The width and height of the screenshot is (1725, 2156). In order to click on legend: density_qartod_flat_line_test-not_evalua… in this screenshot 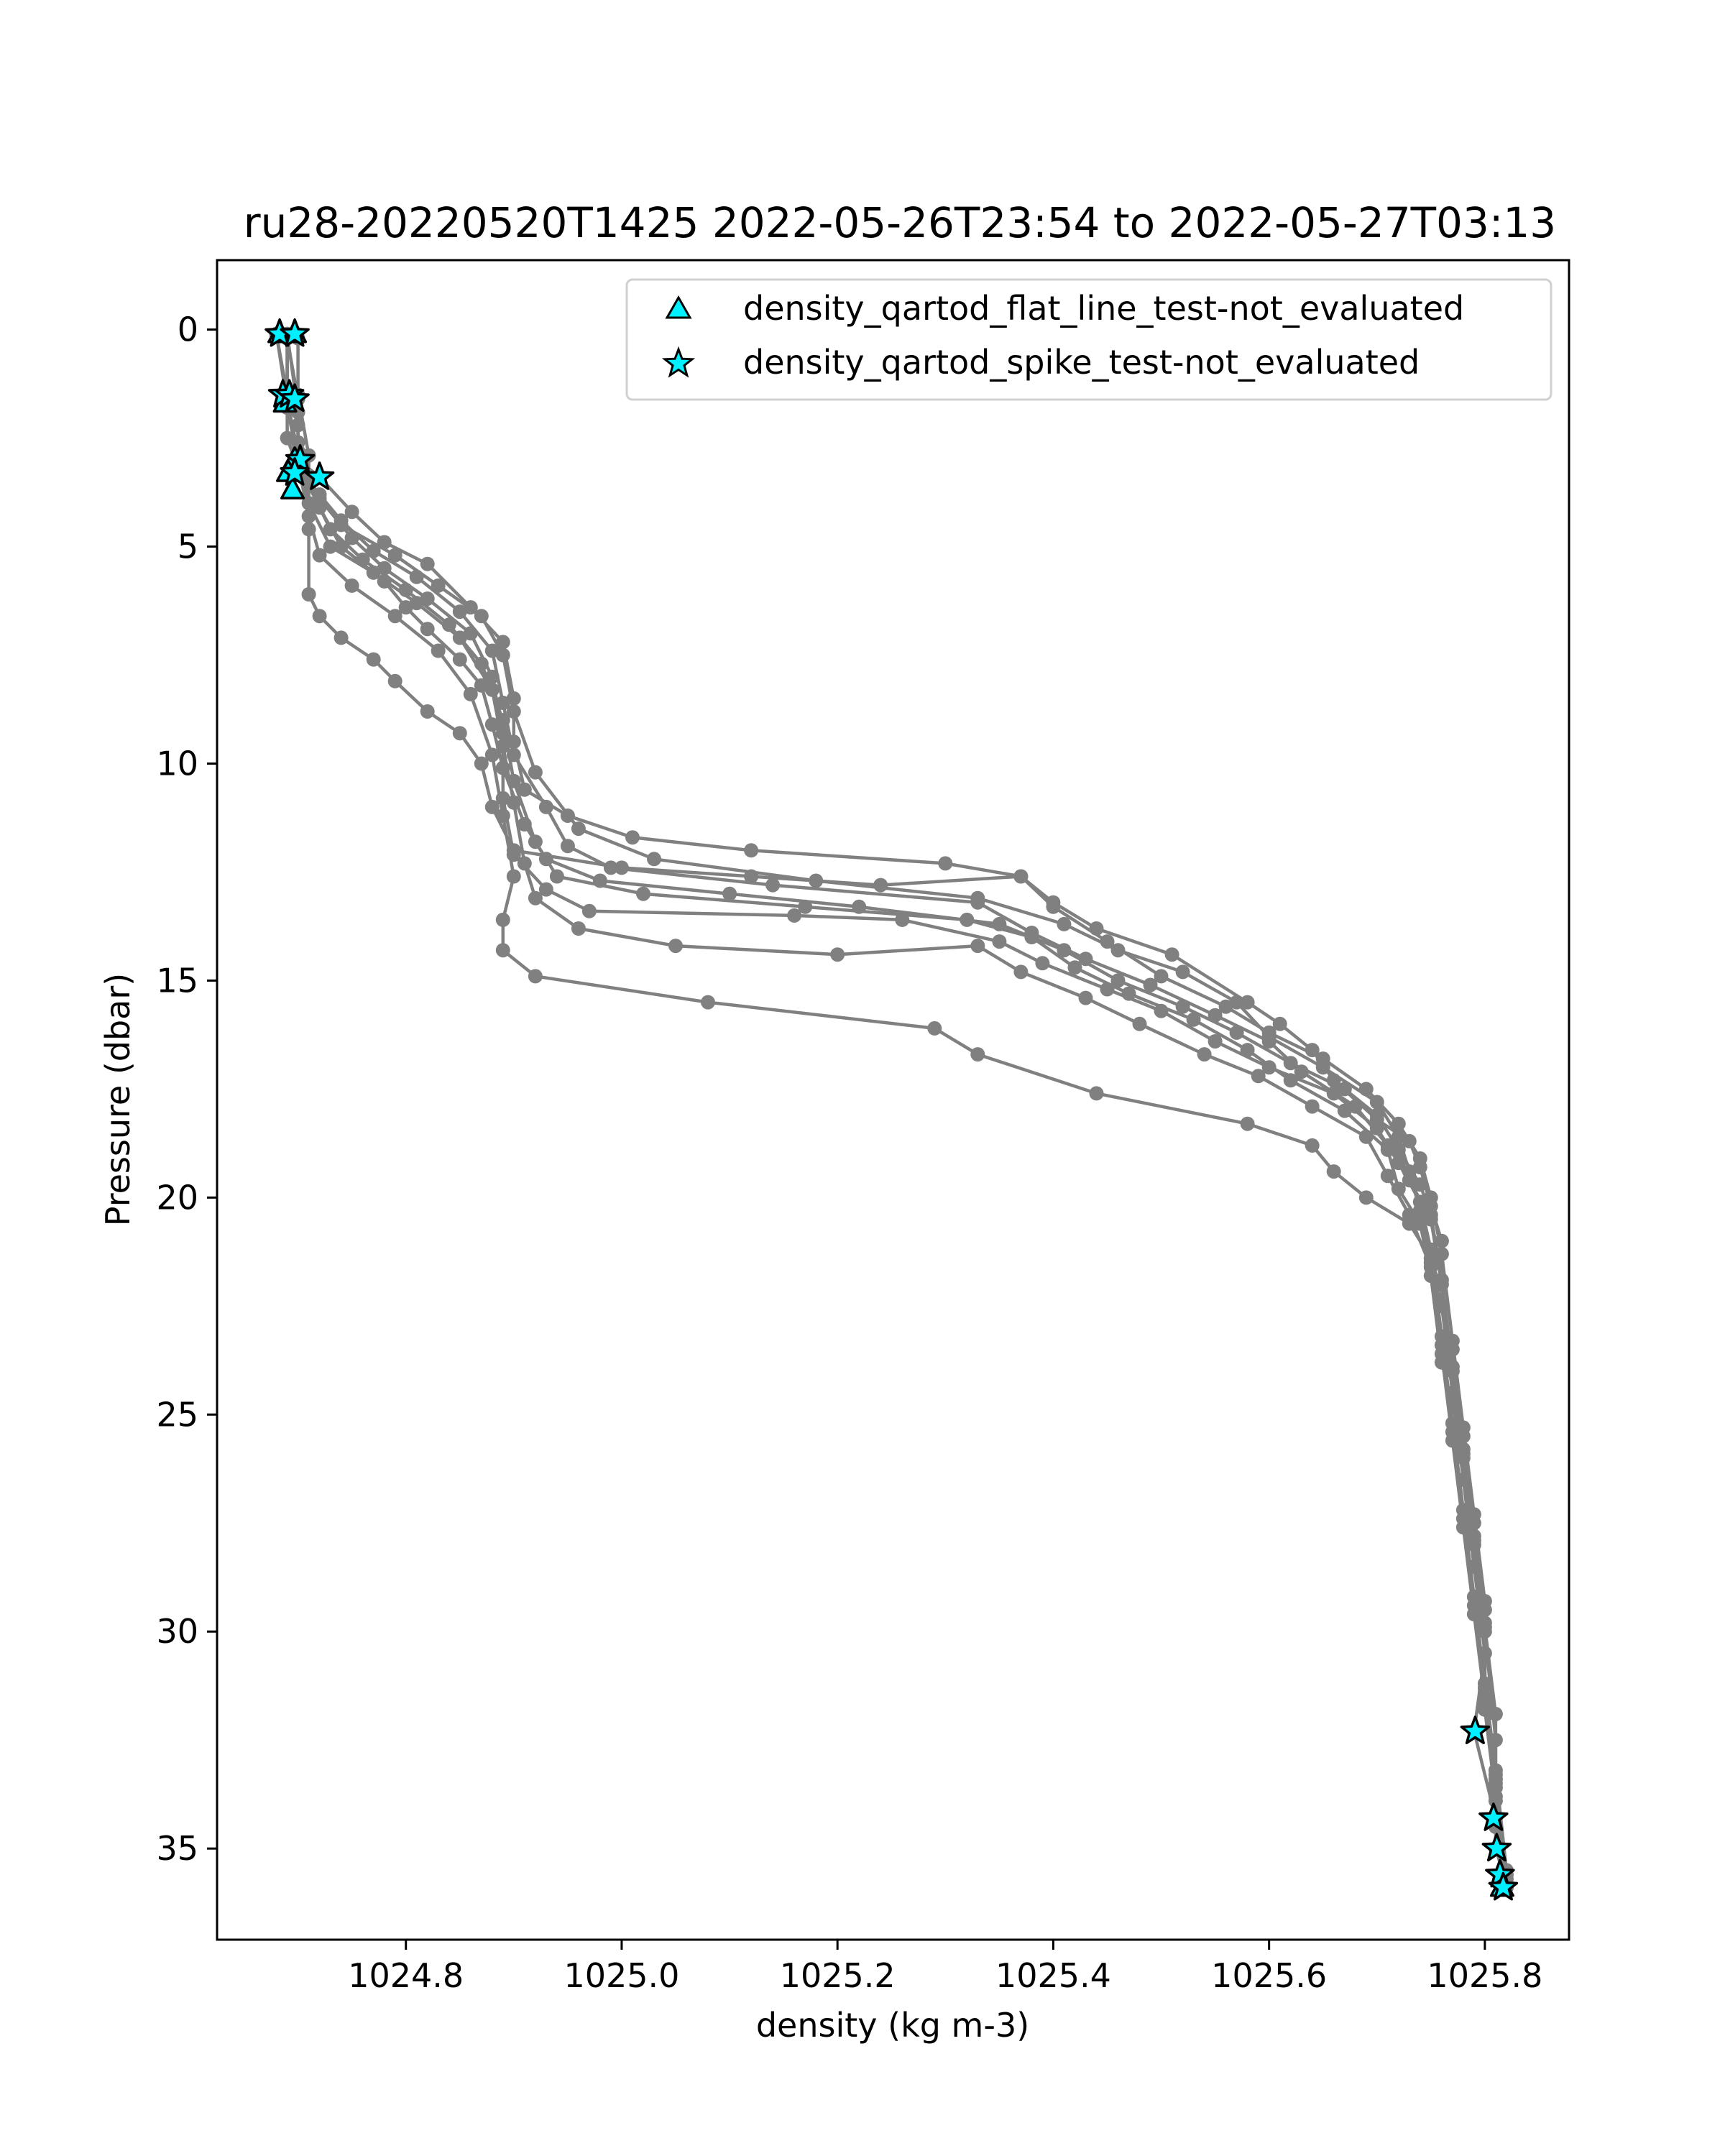, I will do `click(1088, 339)`.